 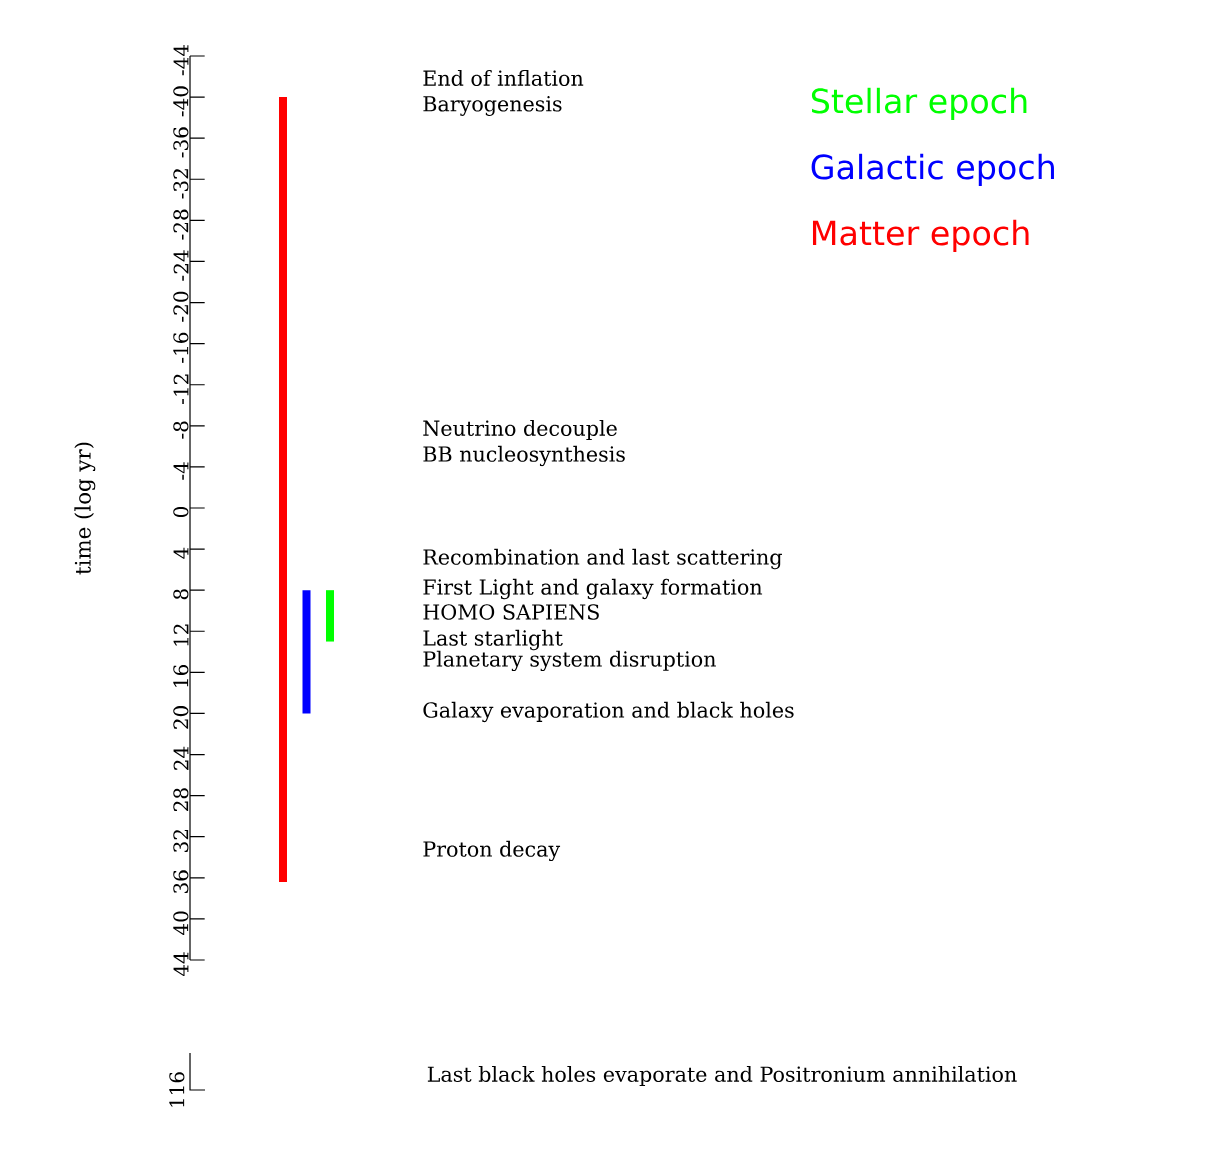 What do you see at coordinates (181, 60) in the screenshot?
I see `y-tick-label: -44` at bounding box center [181, 60].